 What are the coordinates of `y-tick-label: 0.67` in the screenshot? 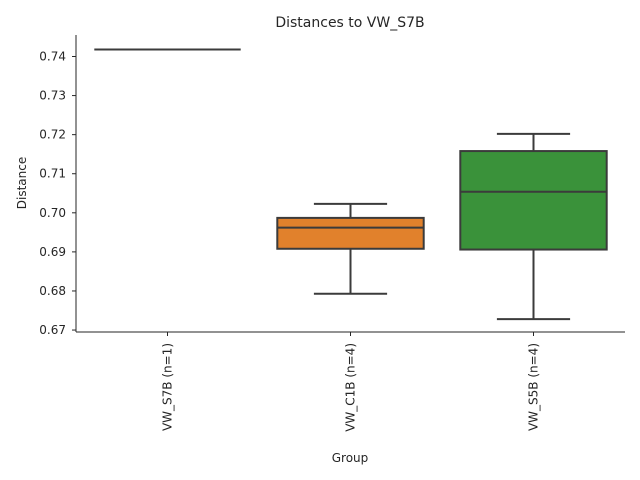 It's located at (52, 330).